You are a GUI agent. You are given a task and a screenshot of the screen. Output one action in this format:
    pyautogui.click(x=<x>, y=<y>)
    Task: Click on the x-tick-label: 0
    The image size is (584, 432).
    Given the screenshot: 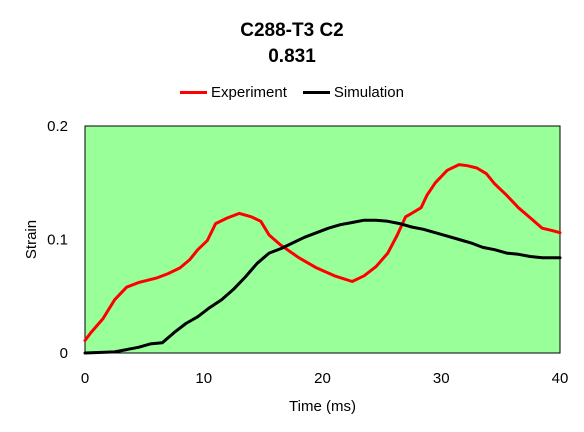 What is the action you would take?
    pyautogui.click(x=85, y=378)
    